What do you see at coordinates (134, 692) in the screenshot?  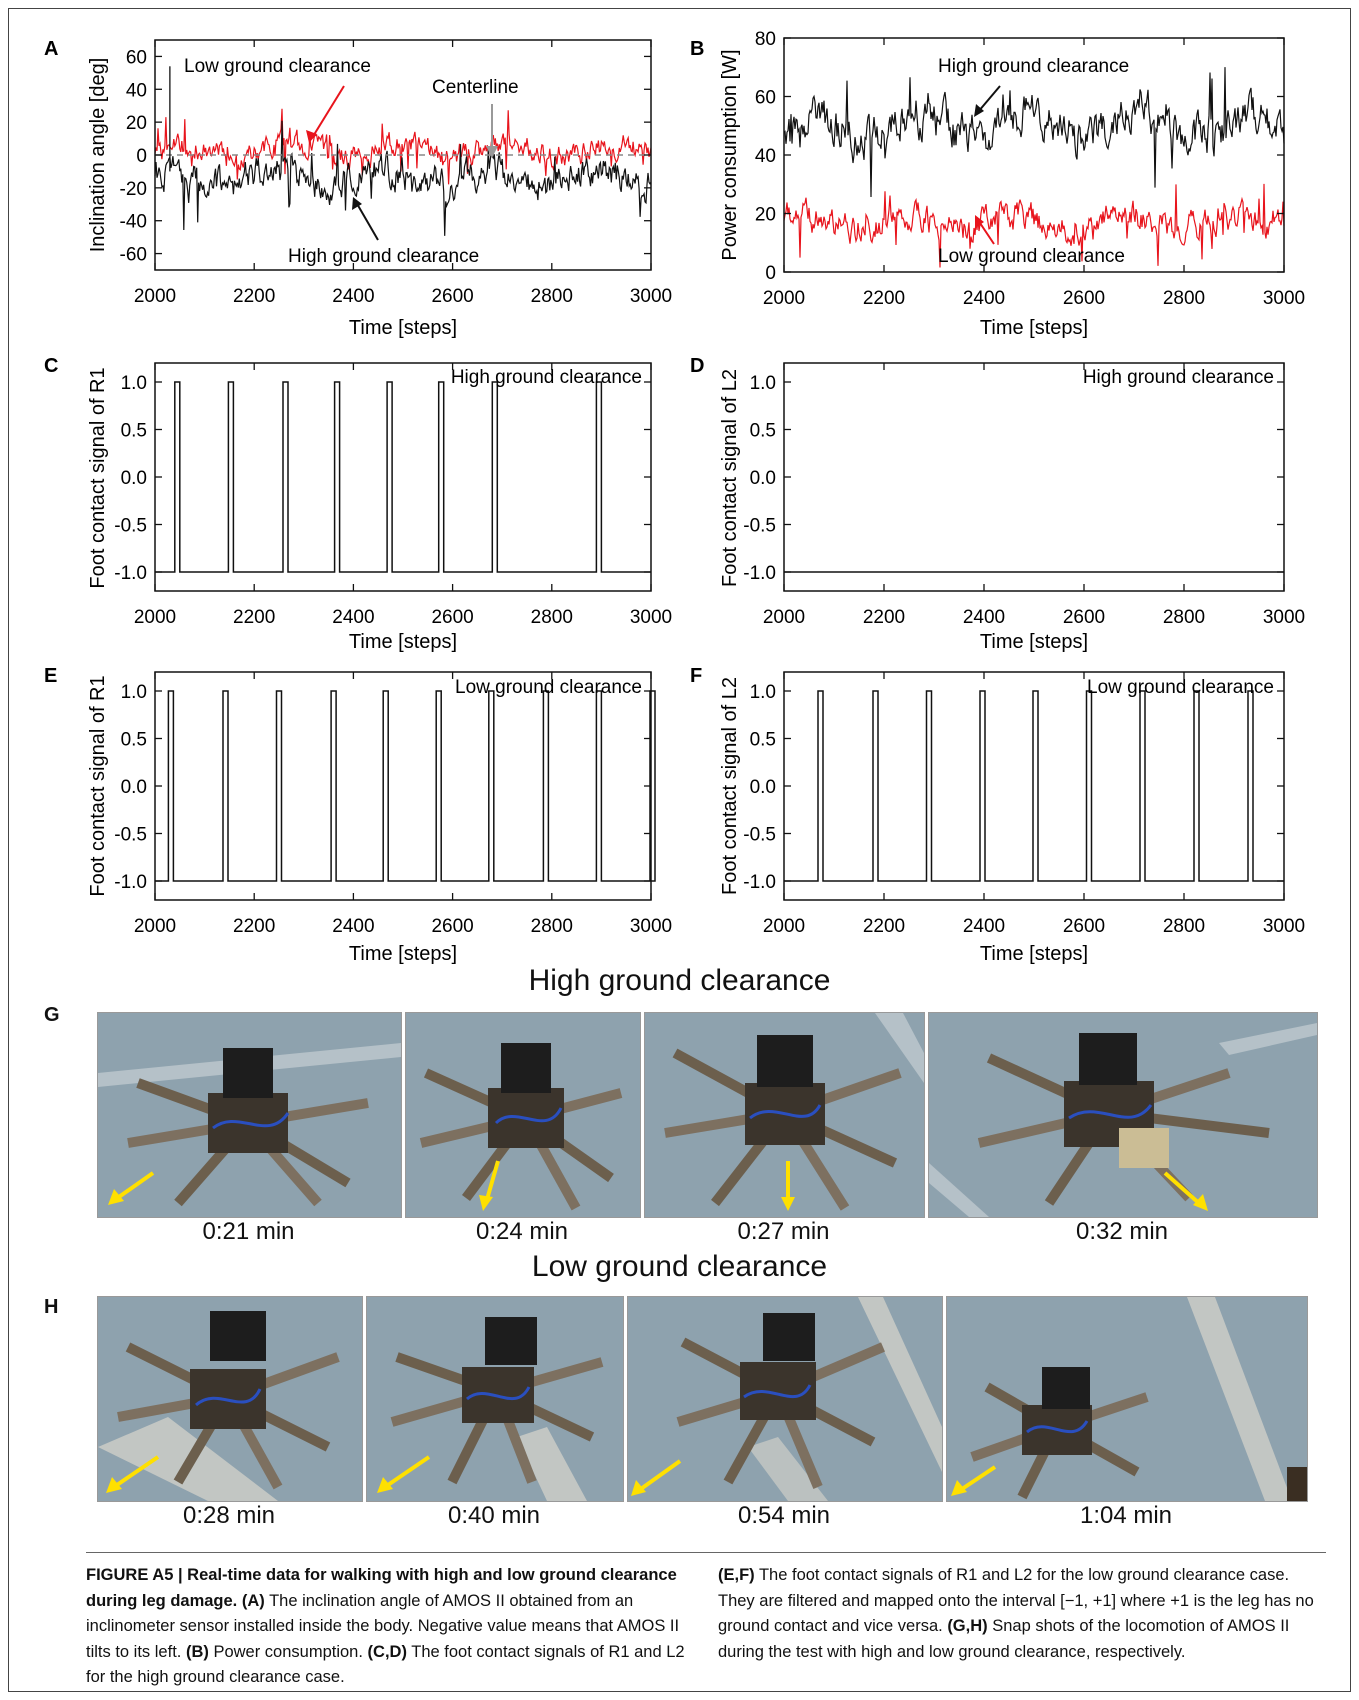 I see `panel-e-ytick-label: 1.0` at bounding box center [134, 692].